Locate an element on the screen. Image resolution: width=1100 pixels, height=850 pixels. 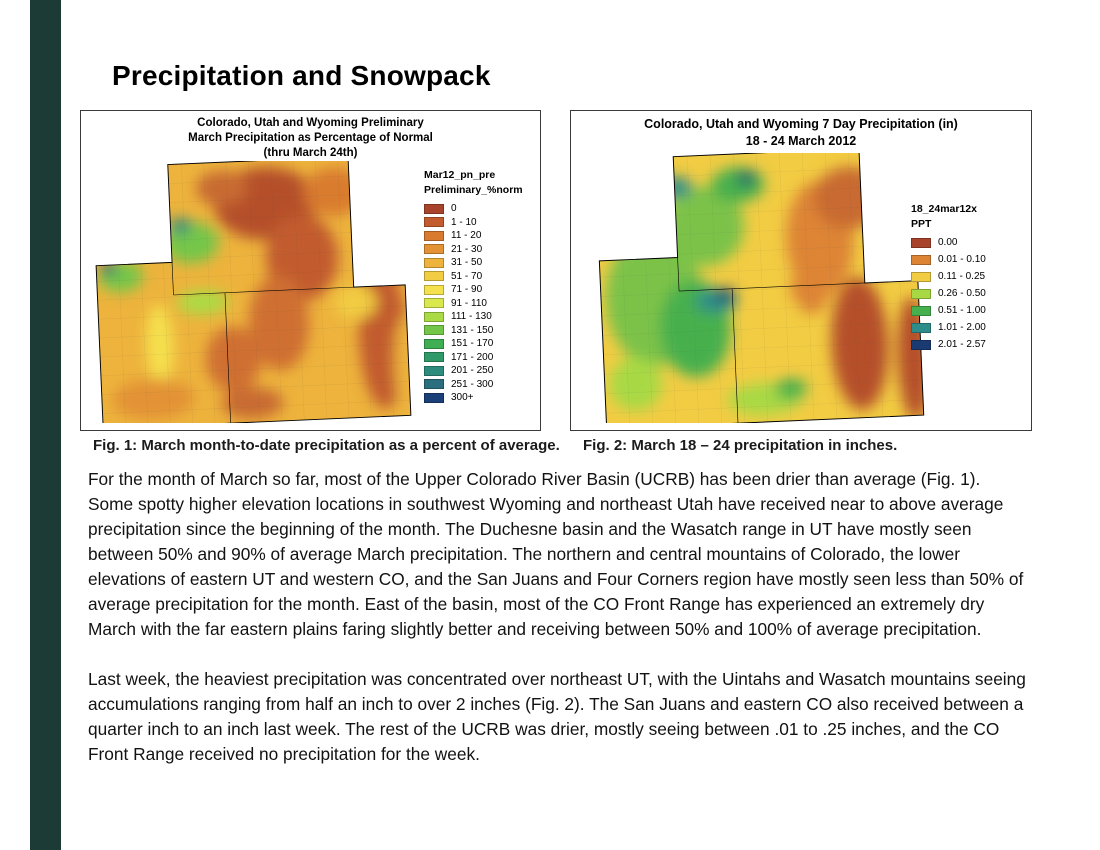
legend-item: 11 - 20 is located at coordinates (479, 235).